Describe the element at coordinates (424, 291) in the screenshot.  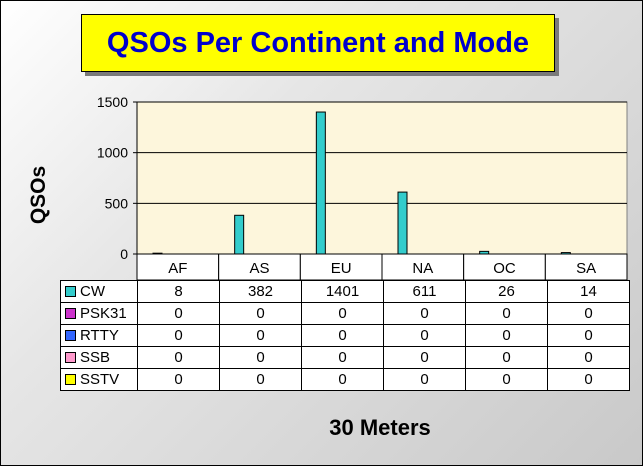
I see `data-label: 611` at that location.